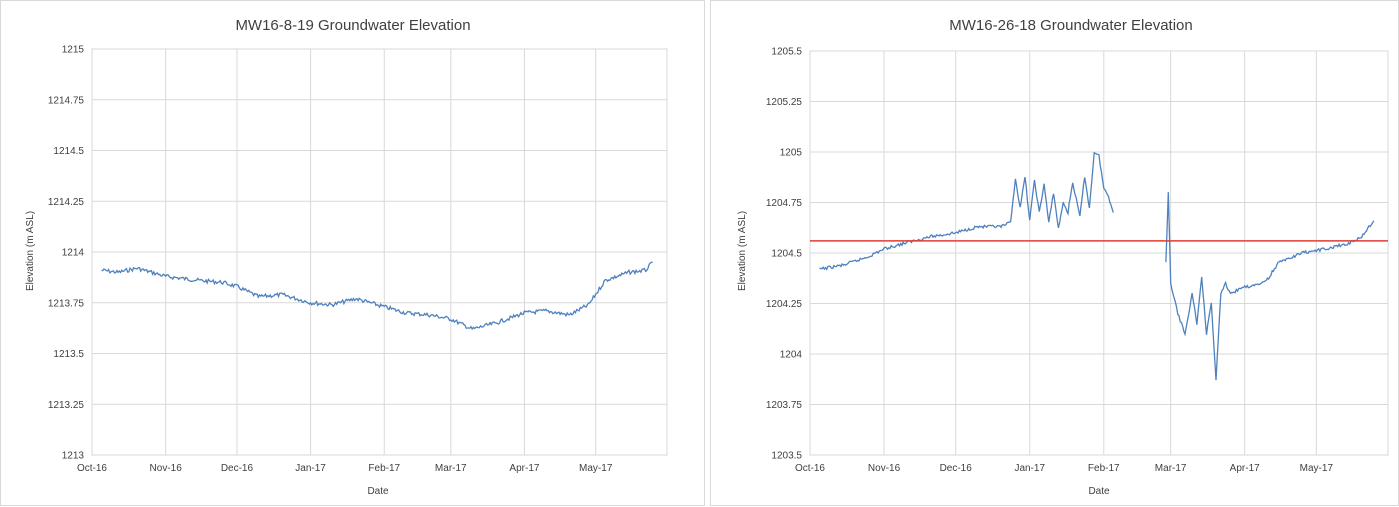 The width and height of the screenshot is (1399, 507). Describe the element at coordinates (68, 354) in the screenshot. I see `y-tick-label: 1213.5` at that location.